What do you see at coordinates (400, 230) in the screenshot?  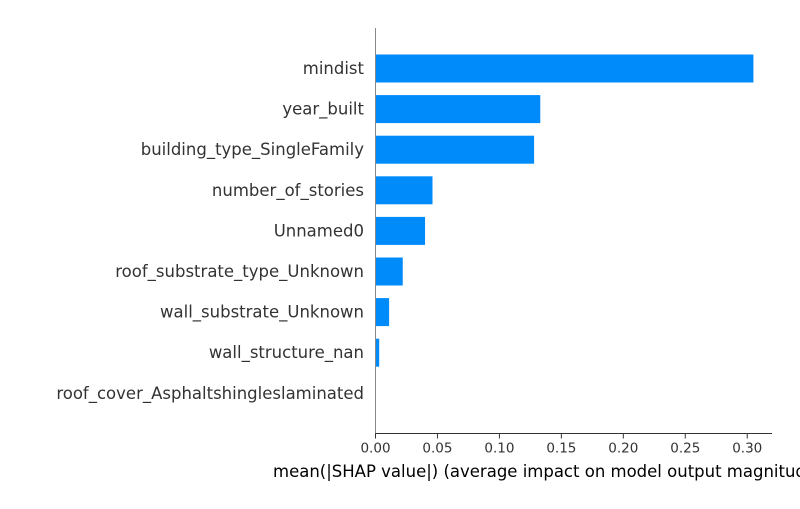 I see `bar-Unnamed0` at bounding box center [400, 230].